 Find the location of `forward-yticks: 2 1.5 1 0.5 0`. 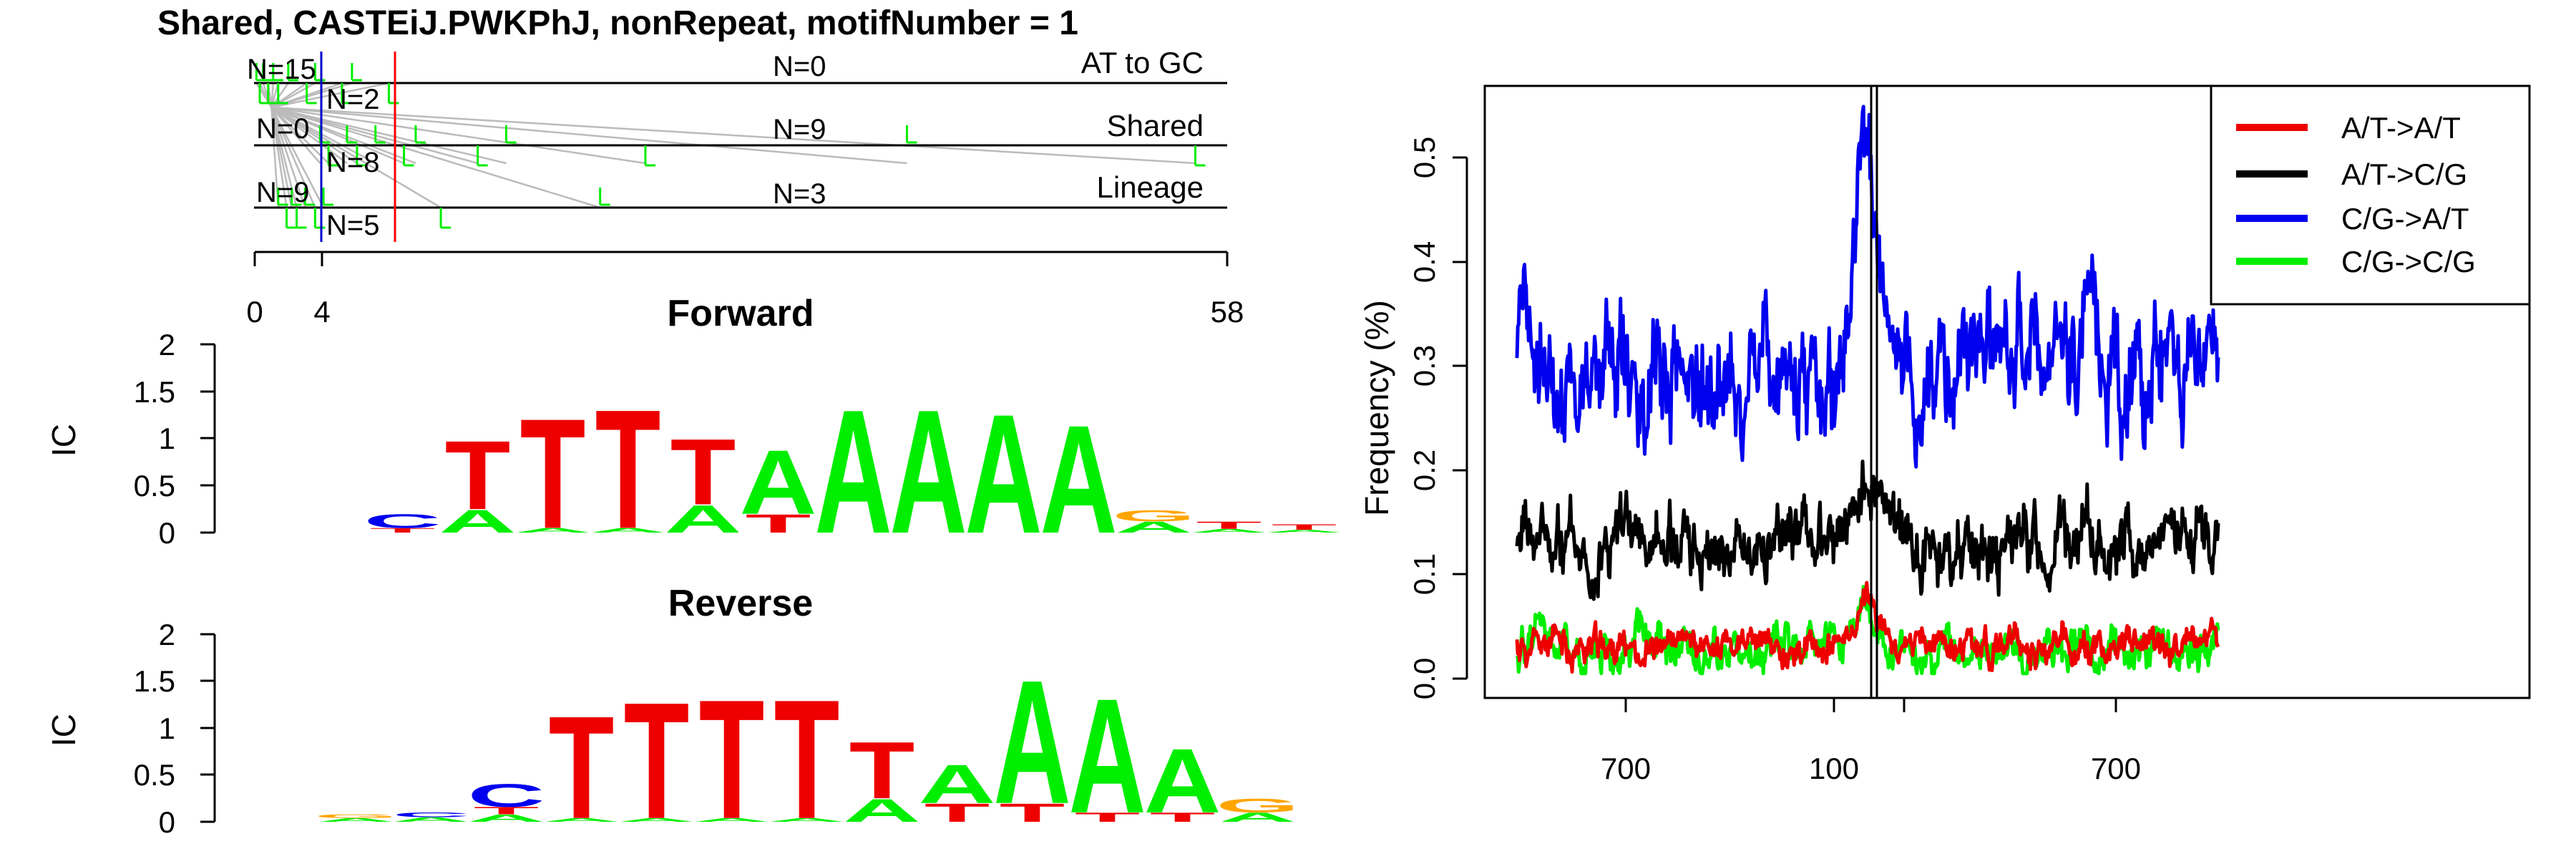

forward-yticks: 2 1.5 1 0.5 0 is located at coordinates (174, 439).